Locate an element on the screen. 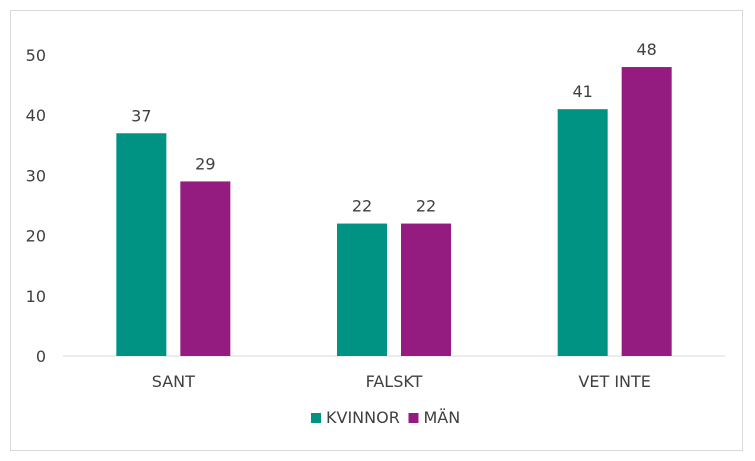 This screenshot has width=755, height=461. legend-label: KVINNOR is located at coordinates (363, 417).